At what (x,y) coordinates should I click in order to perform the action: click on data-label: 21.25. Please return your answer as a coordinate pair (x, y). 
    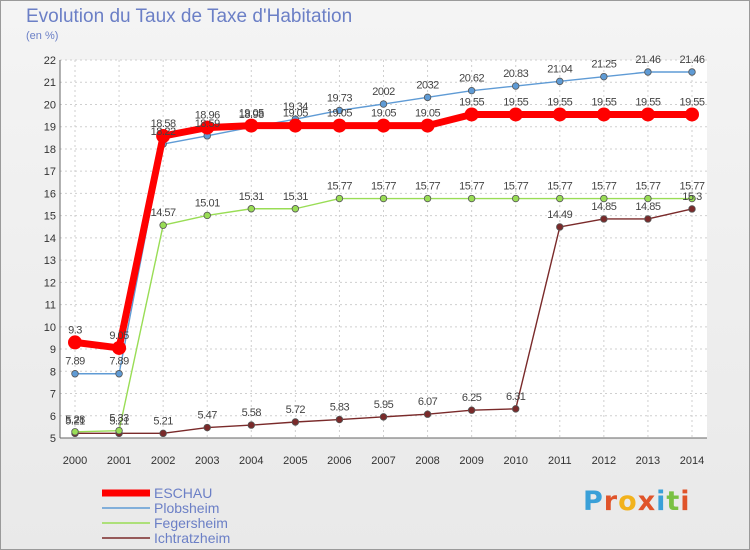
    Looking at the image, I should click on (603, 65).